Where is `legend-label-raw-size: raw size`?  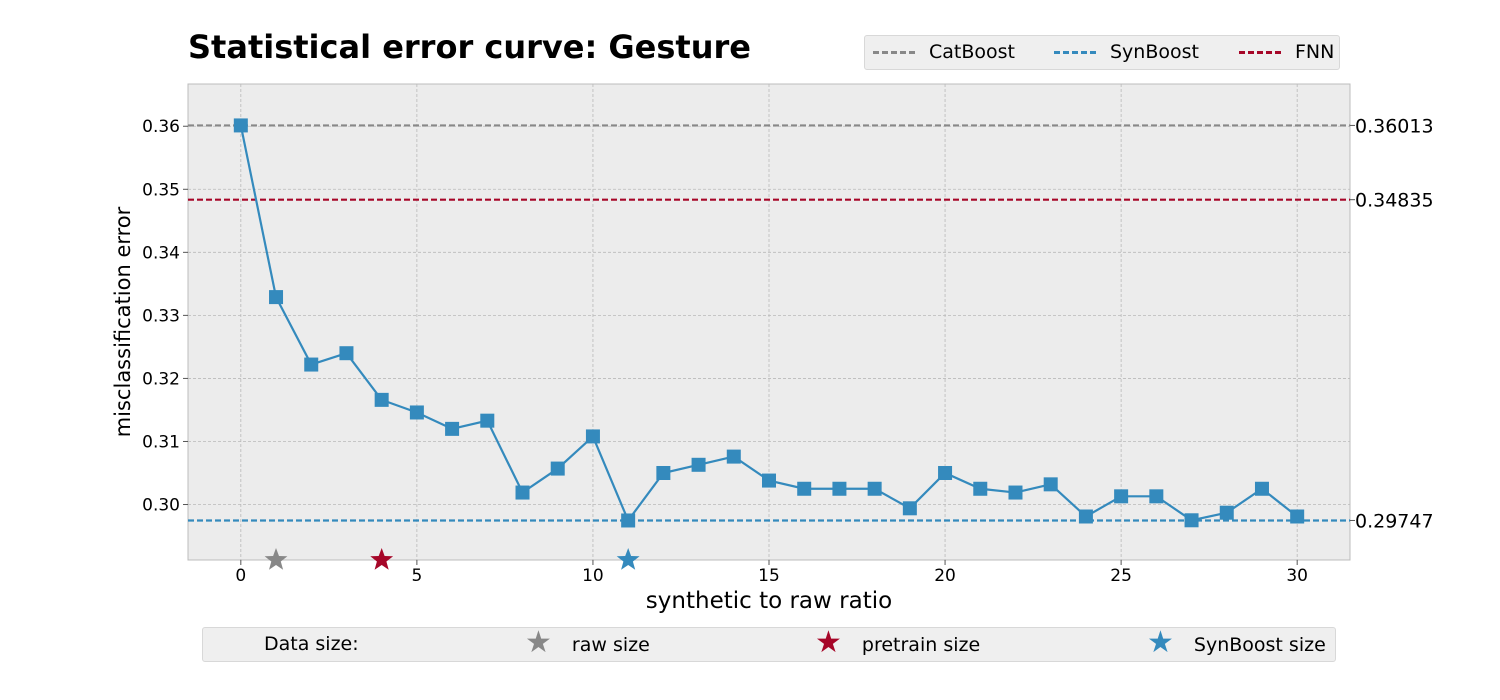 legend-label-raw-size: raw size is located at coordinates (610, 645).